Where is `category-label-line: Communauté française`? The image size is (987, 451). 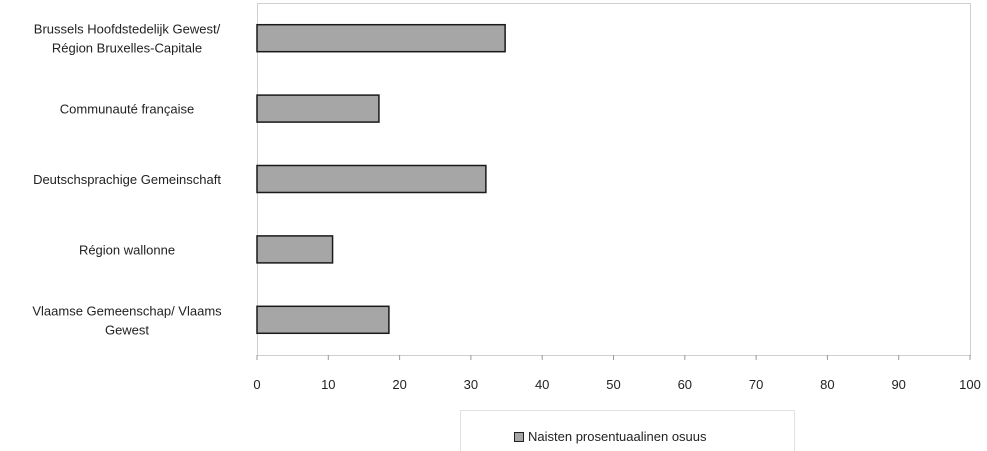 category-label-line: Communauté française is located at coordinates (127, 109).